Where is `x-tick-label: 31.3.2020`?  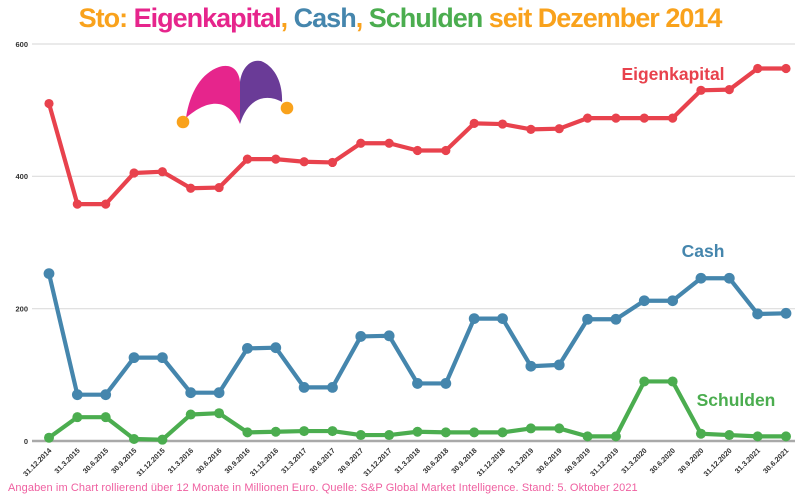 x-tick-label: 31.3.2020 is located at coordinates (633, 460).